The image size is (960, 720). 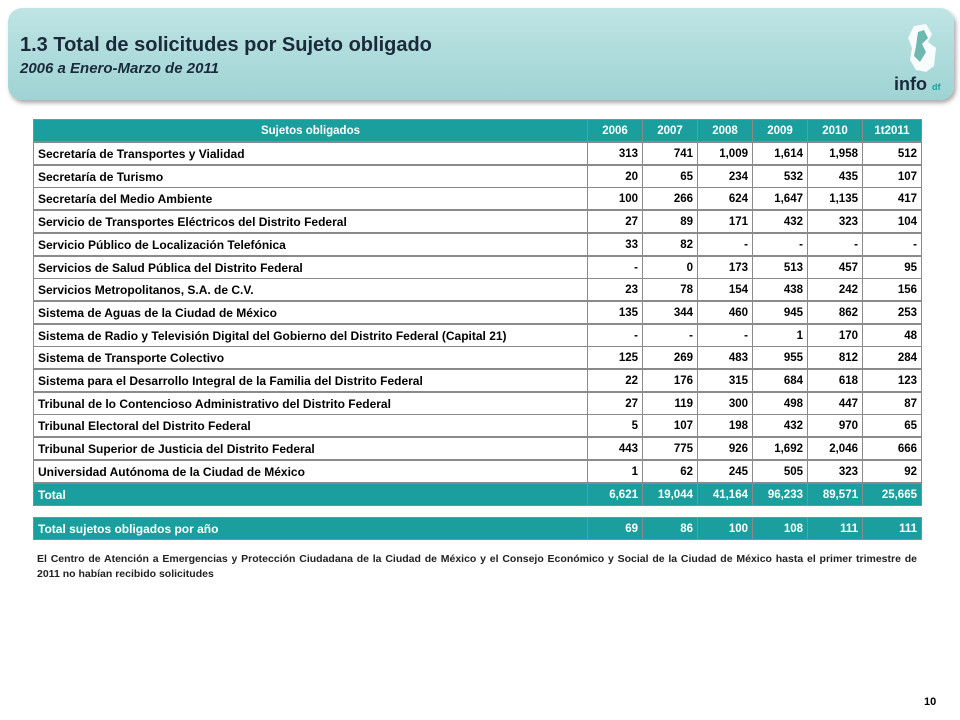 I want to click on table-cell: 48, so click(x=892, y=335).